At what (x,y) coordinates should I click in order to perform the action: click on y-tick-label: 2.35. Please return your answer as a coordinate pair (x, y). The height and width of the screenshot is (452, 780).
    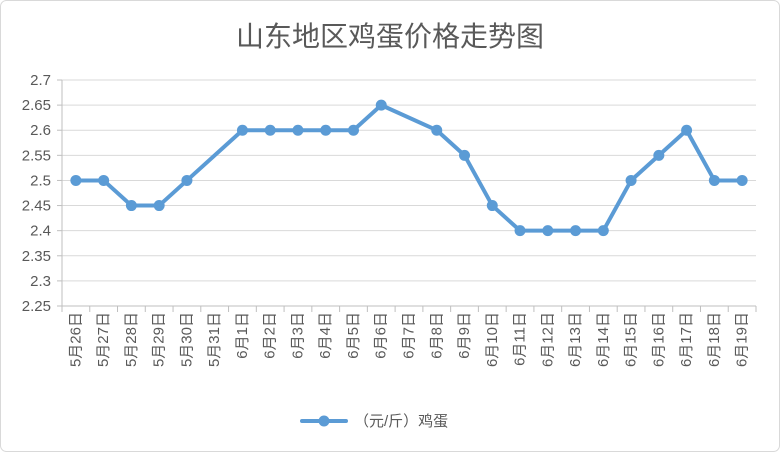
    Looking at the image, I should click on (36, 256).